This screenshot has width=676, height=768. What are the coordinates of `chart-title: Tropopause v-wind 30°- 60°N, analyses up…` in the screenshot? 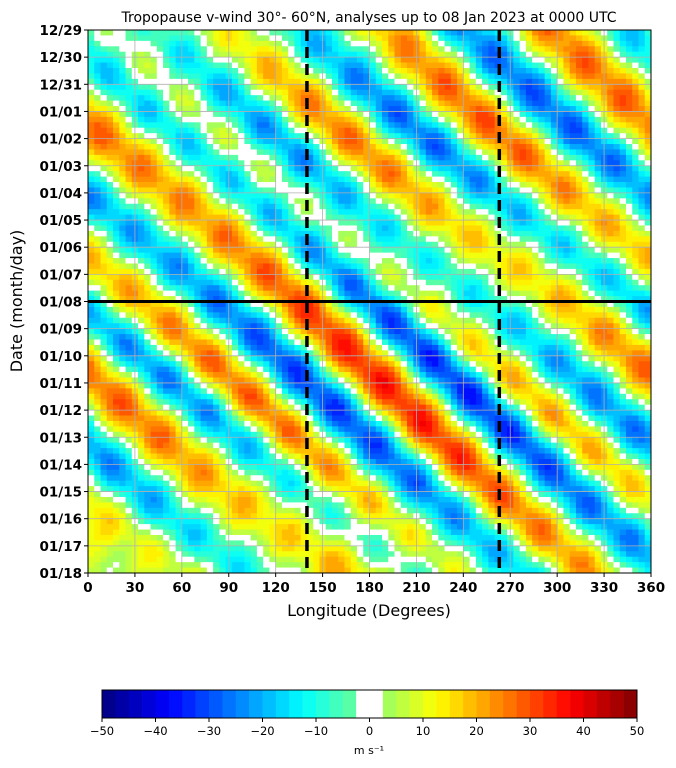 It's located at (369, 18).